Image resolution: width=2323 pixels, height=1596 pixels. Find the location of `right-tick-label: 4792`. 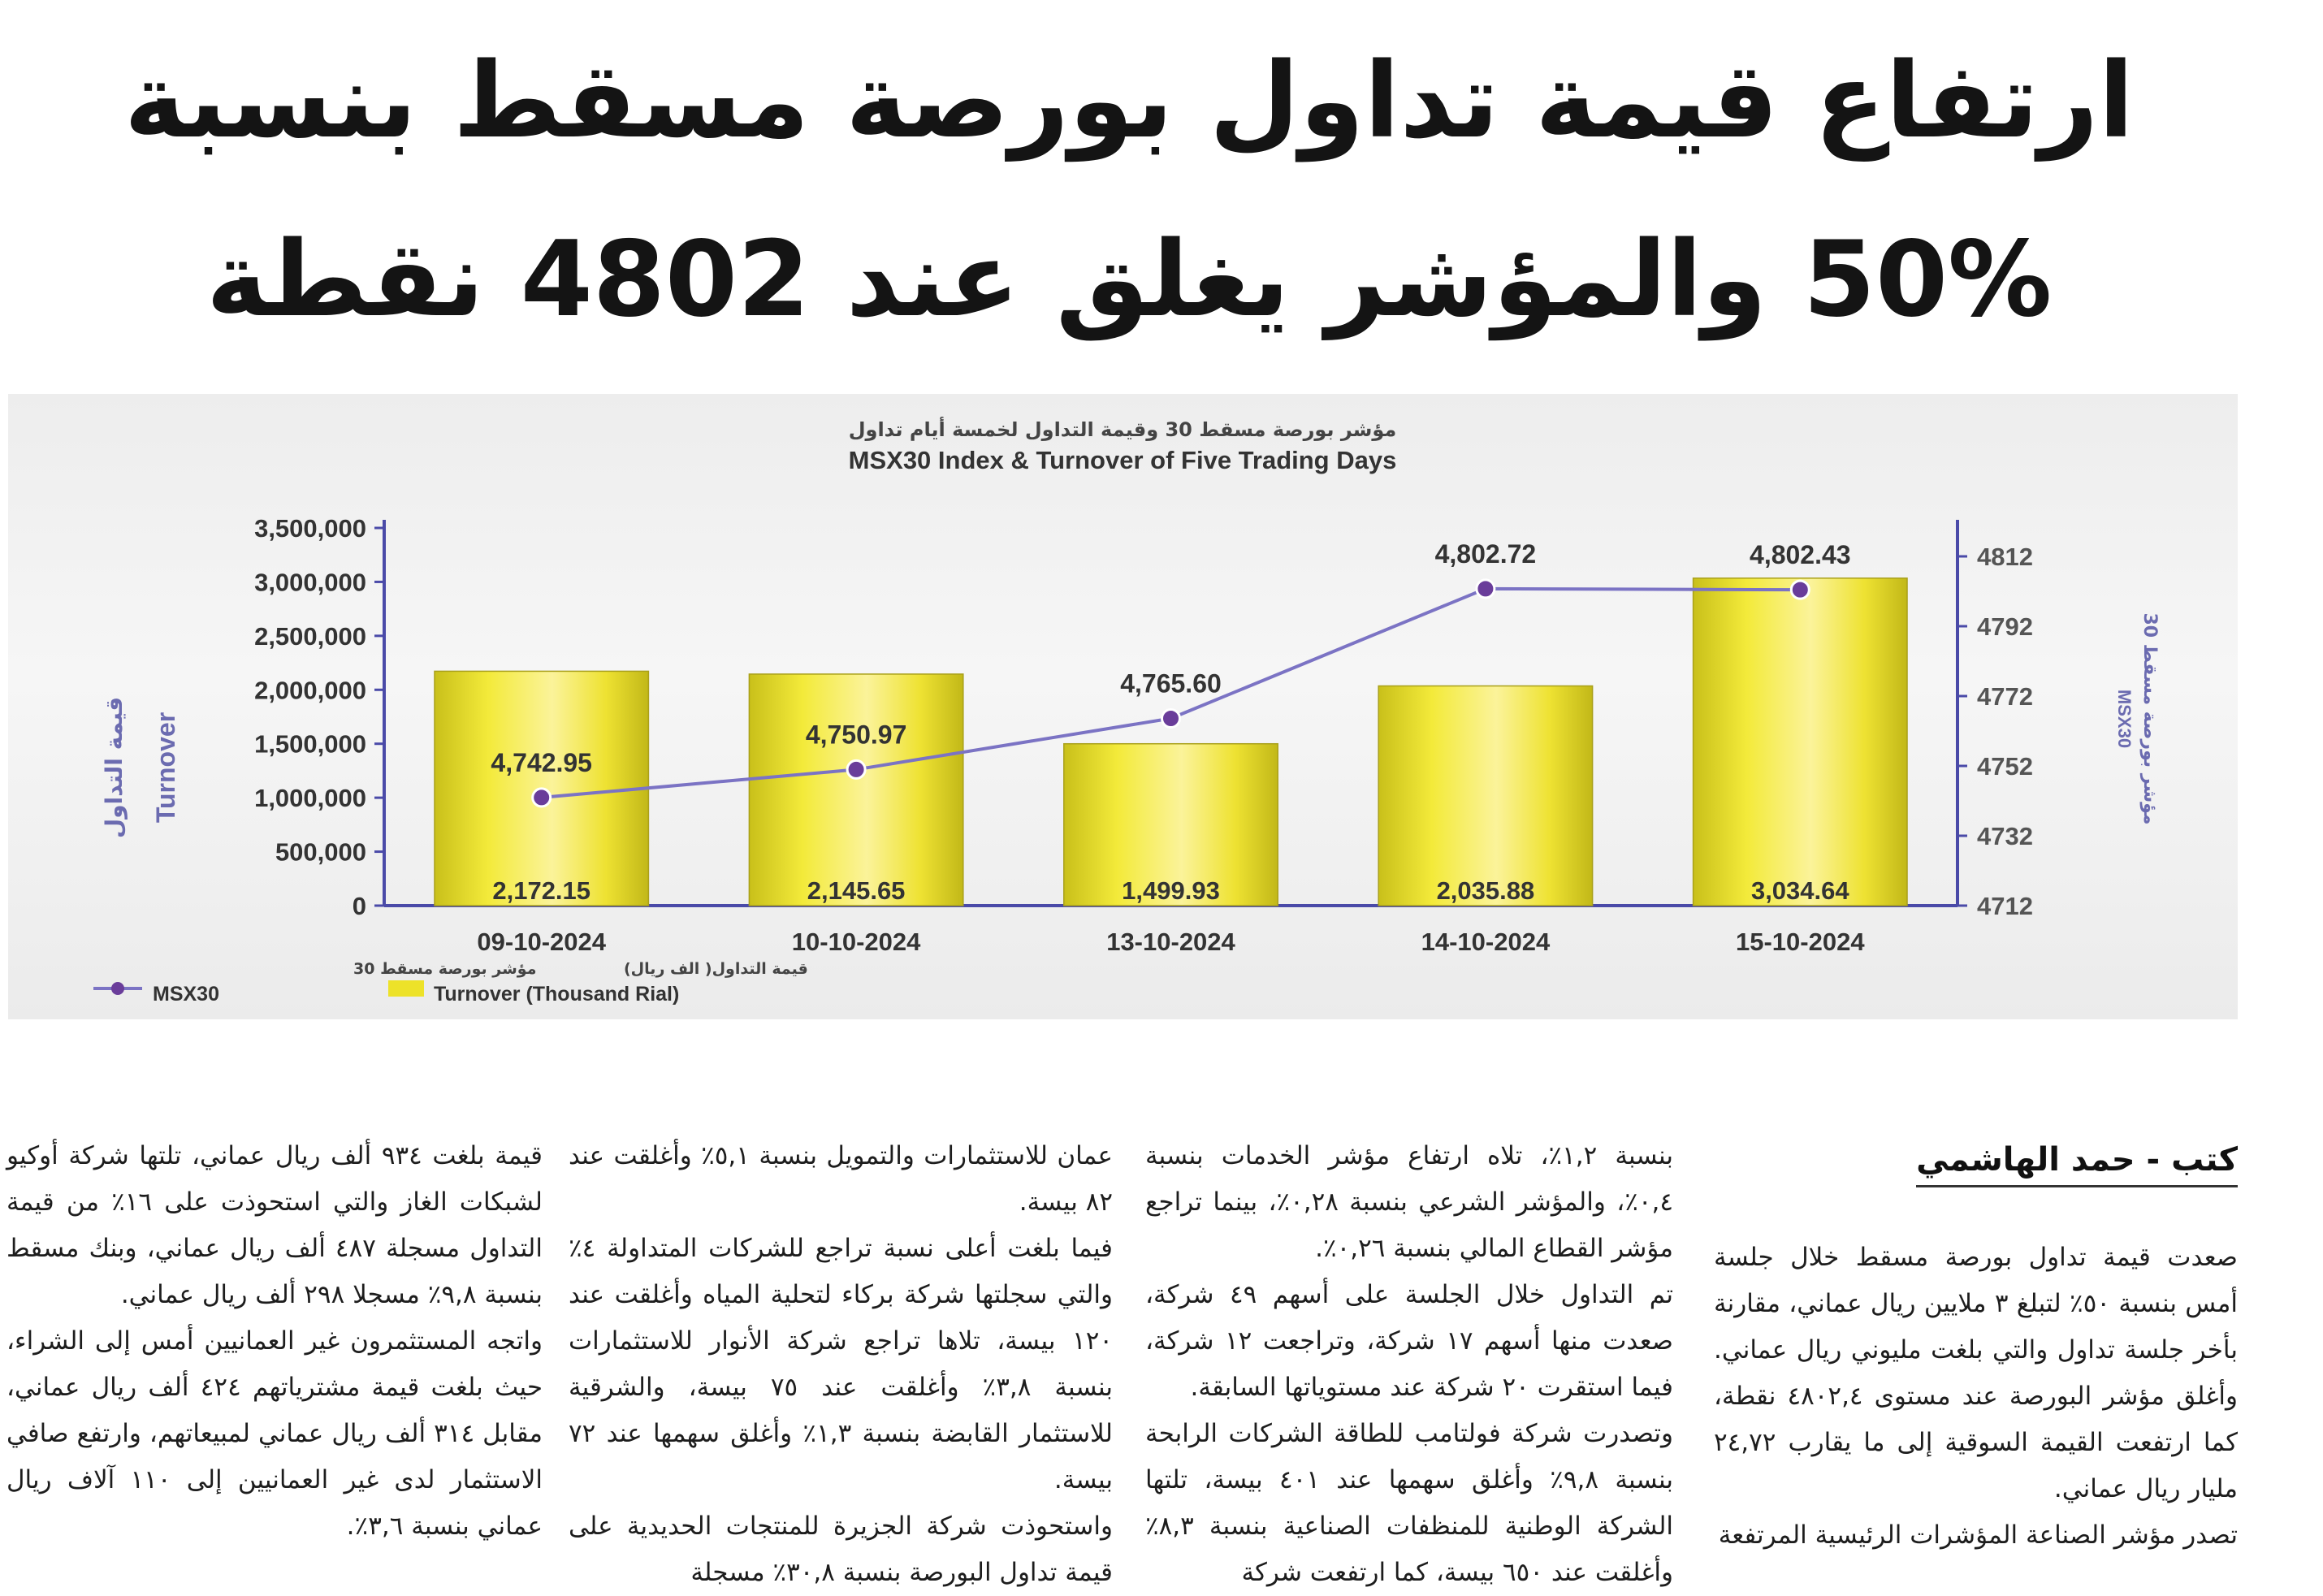

right-tick-label: 4792 is located at coordinates (2005, 626).